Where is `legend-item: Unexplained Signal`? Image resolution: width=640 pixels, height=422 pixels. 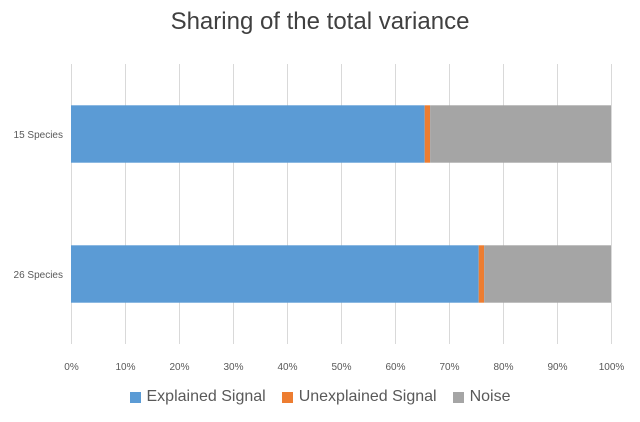
legend-item: Unexplained Signal is located at coordinates (359, 397).